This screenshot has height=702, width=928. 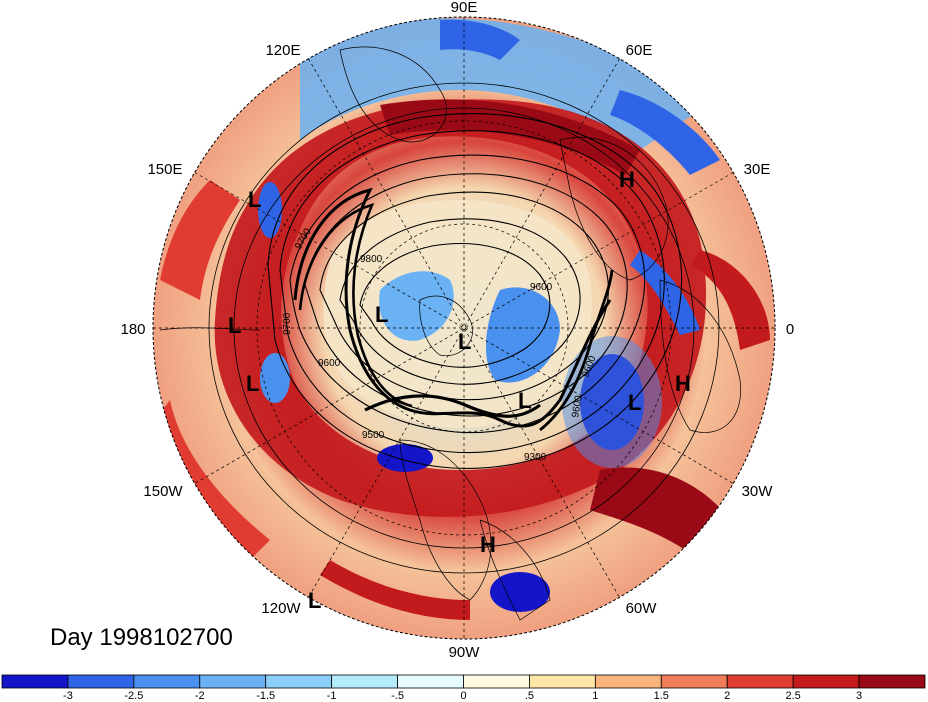 I want to click on colorbar-tick-label: .5, so click(x=529, y=696).